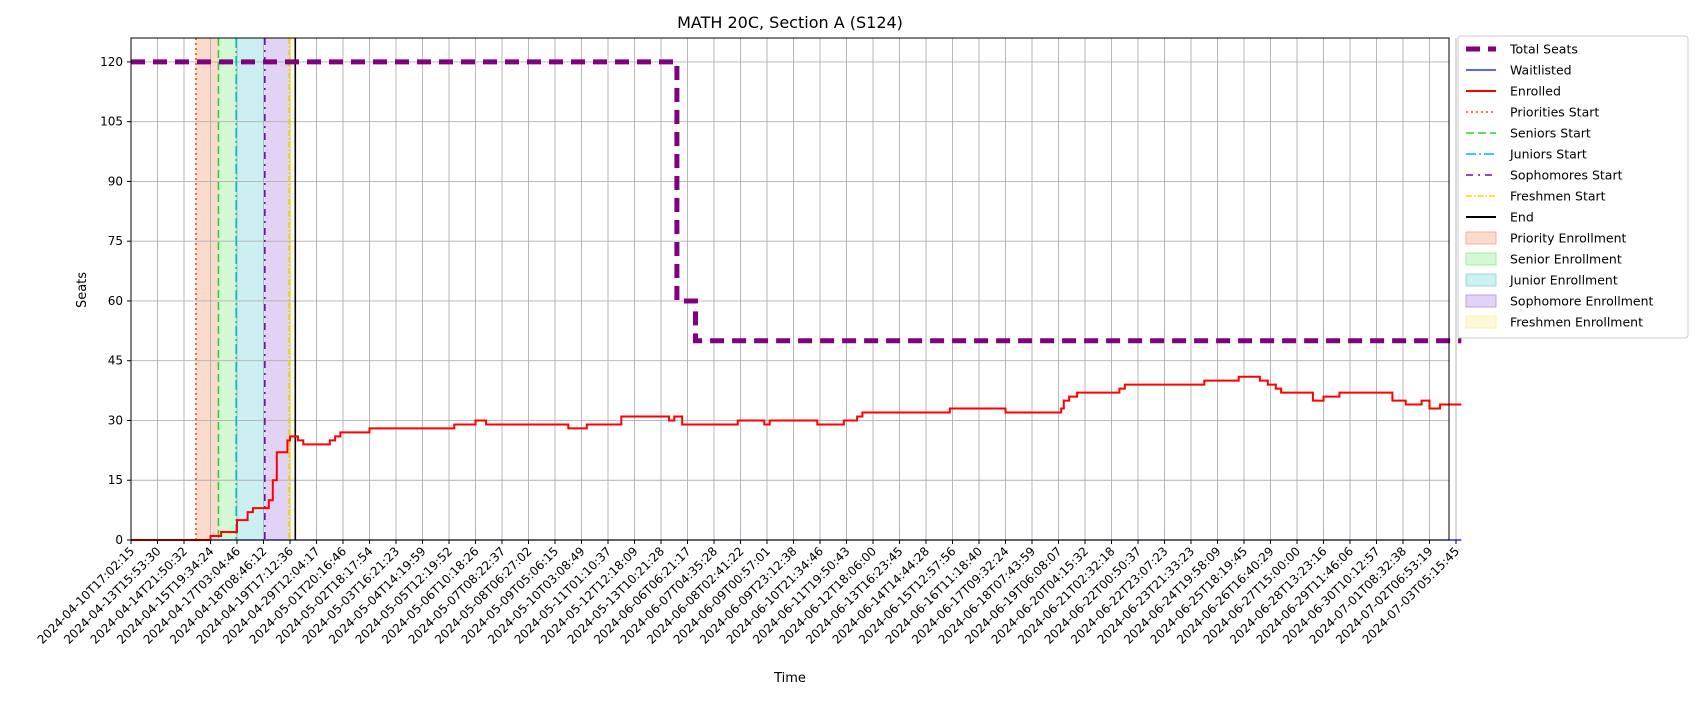 This screenshot has height=704, width=1700. I want to click on legend-box, so click(1573, 187).